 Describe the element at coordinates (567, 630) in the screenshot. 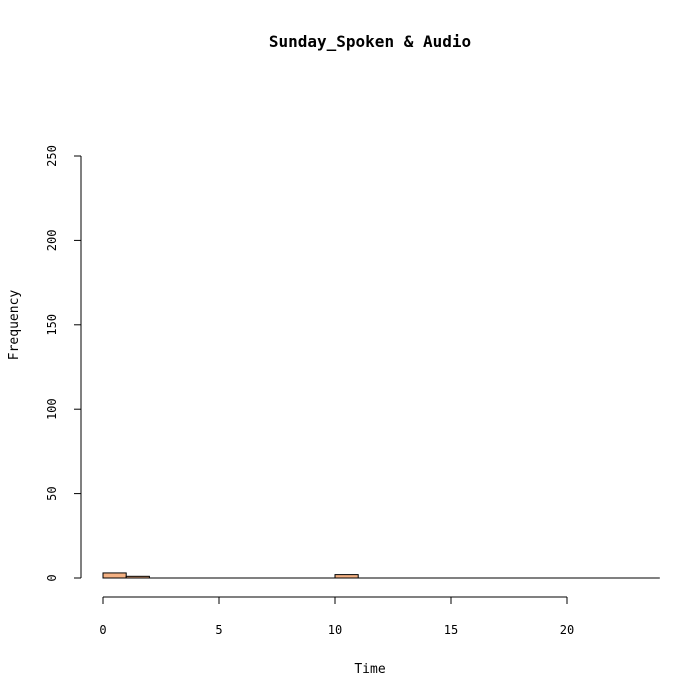

I see `x-tick-label: 20` at that location.